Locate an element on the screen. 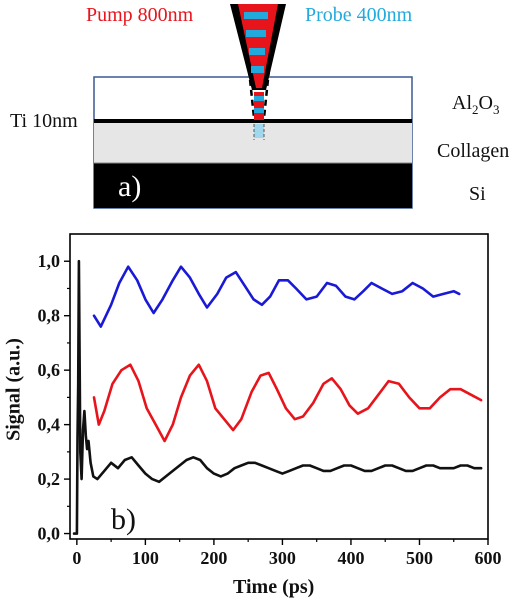 The height and width of the screenshot is (606, 520). x-tick-label: 0 is located at coordinates (76, 558).